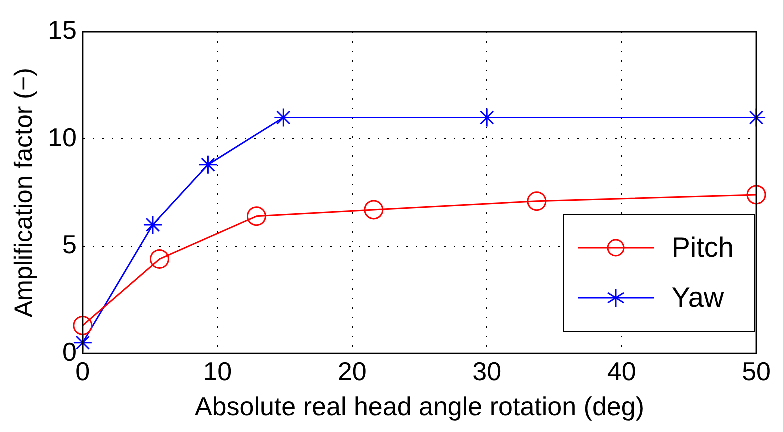  What do you see at coordinates (62, 137) in the screenshot?
I see `y-tick-label: 10` at bounding box center [62, 137].